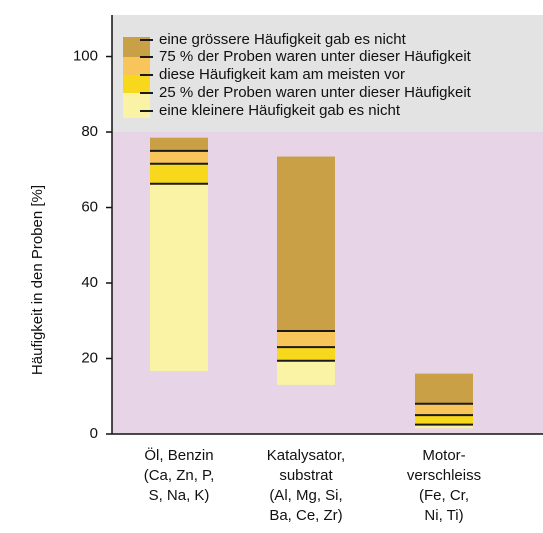  Describe the element at coordinates (444, 495) in the screenshot. I see `x-tick-label: (Fe, Cr,` at that location.